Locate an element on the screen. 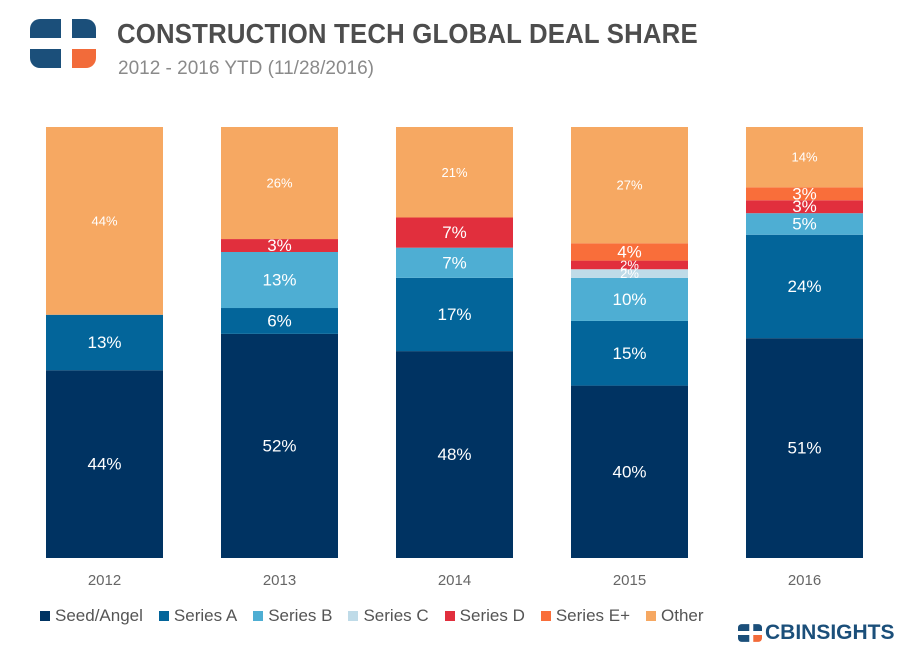  bar-other-2012 is located at coordinates (104, 221).